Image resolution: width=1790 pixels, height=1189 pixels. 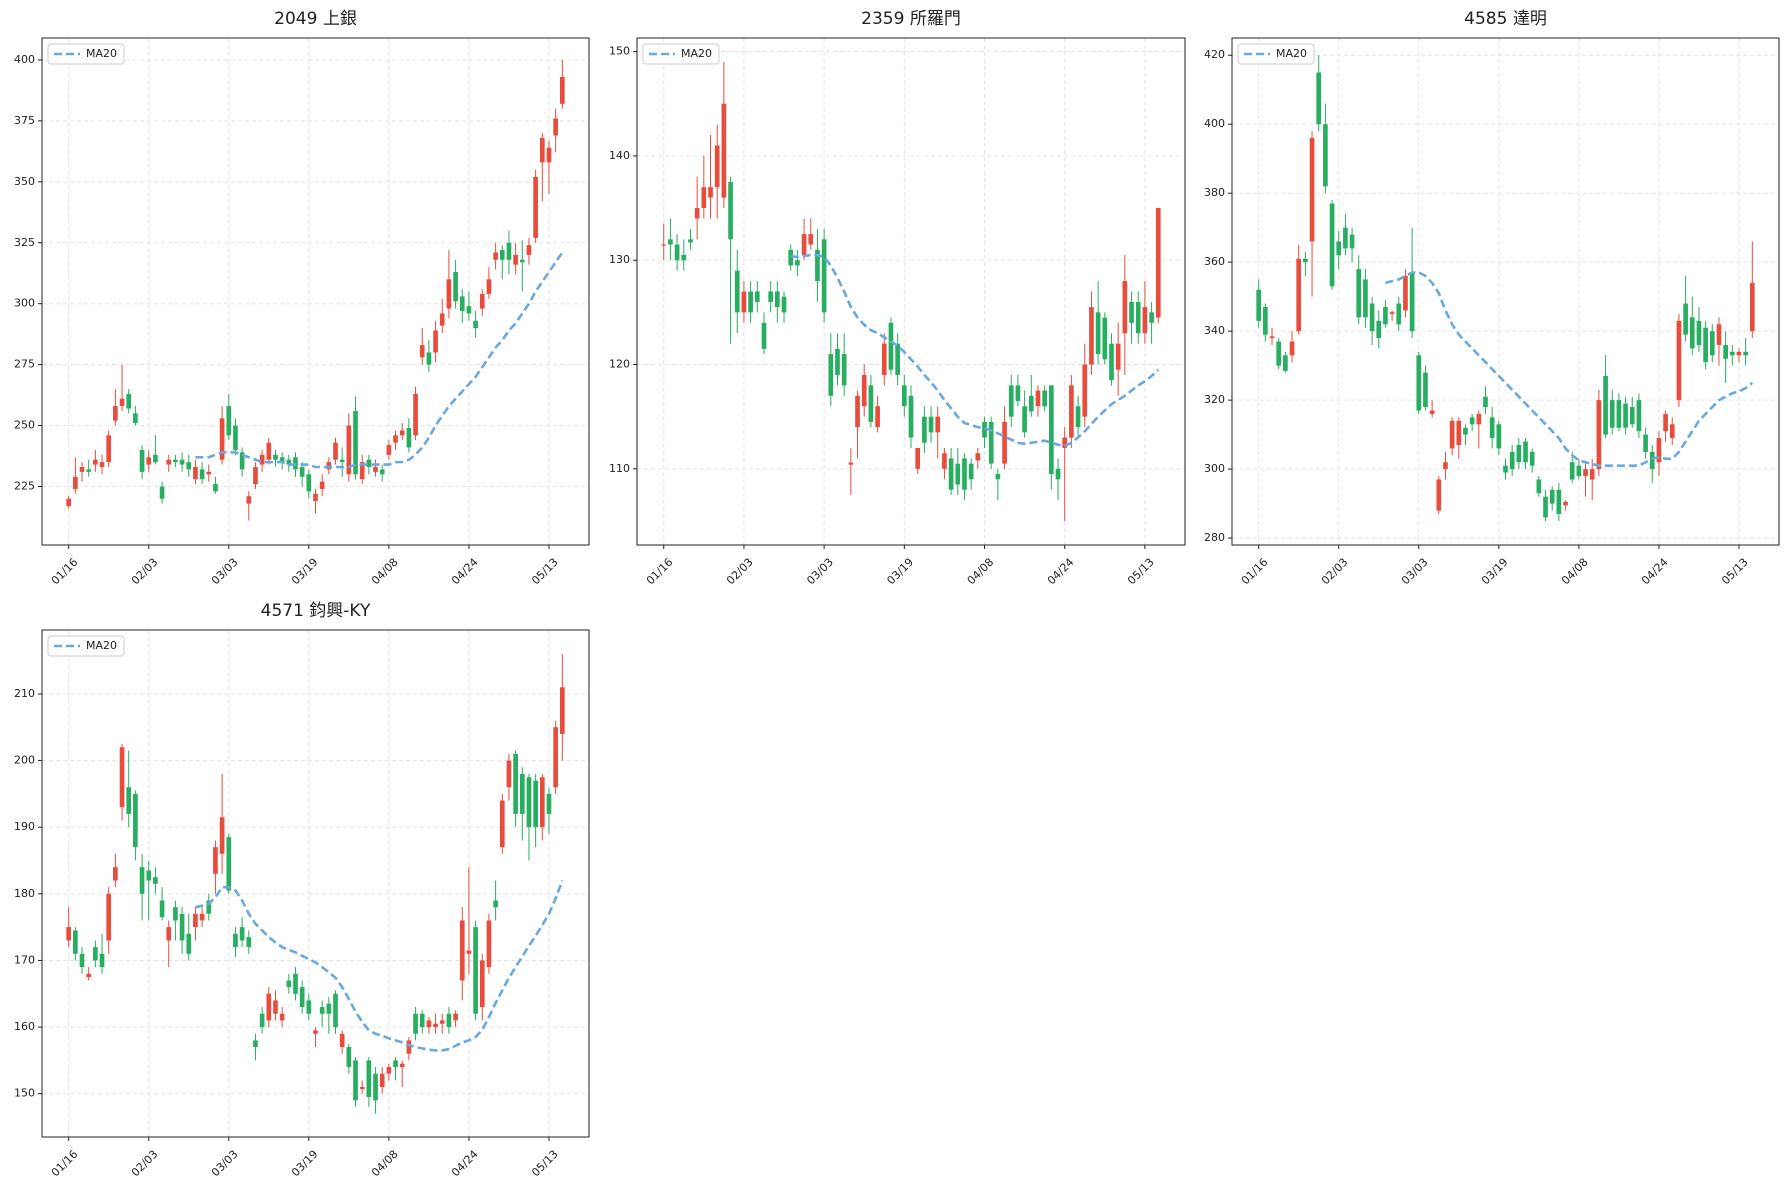 I want to click on y-tick-label: 380, so click(x=1214, y=192).